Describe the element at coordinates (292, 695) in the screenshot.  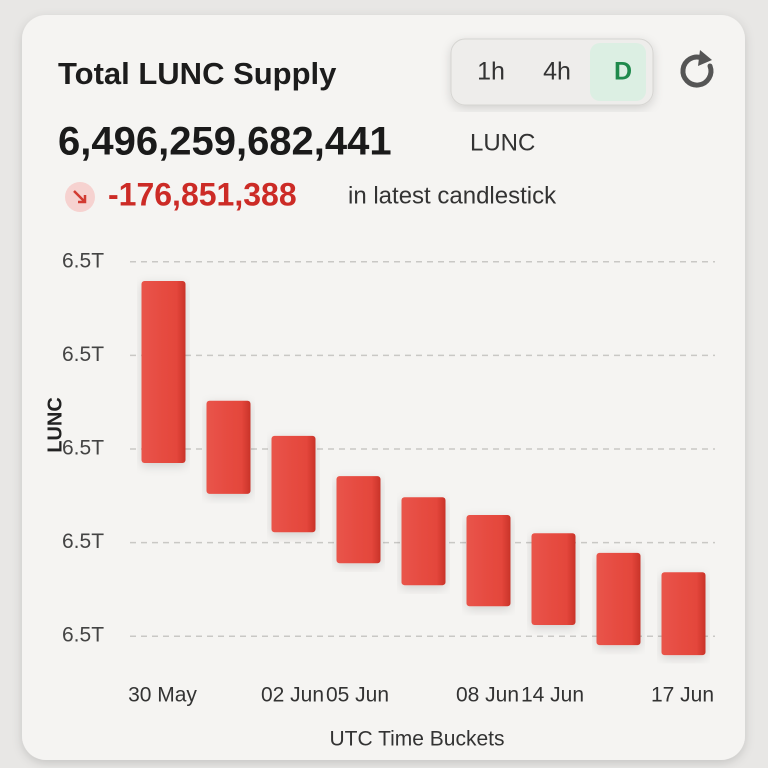
I see `x-tick-label: 02 Jun` at that location.